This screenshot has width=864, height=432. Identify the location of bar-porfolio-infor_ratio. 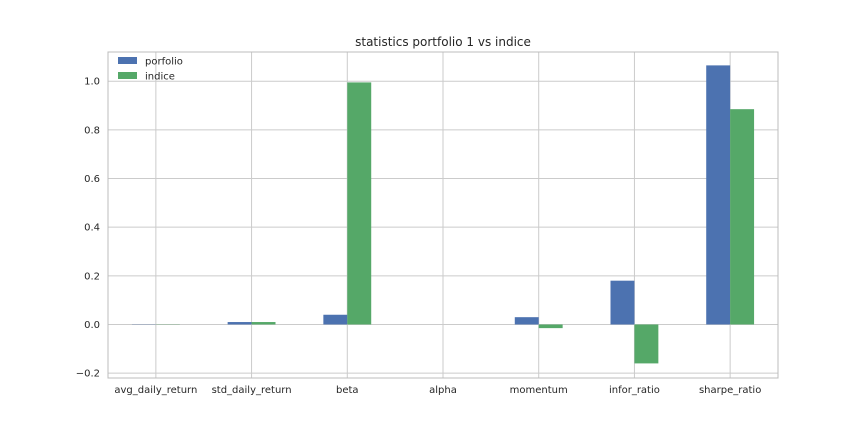
(622, 302).